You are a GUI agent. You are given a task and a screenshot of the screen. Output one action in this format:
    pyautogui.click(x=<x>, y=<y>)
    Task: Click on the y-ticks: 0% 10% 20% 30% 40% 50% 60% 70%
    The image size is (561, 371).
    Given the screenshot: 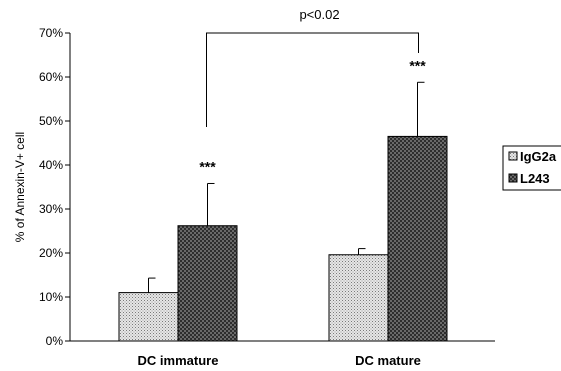 What is the action you would take?
    pyautogui.click(x=54, y=187)
    